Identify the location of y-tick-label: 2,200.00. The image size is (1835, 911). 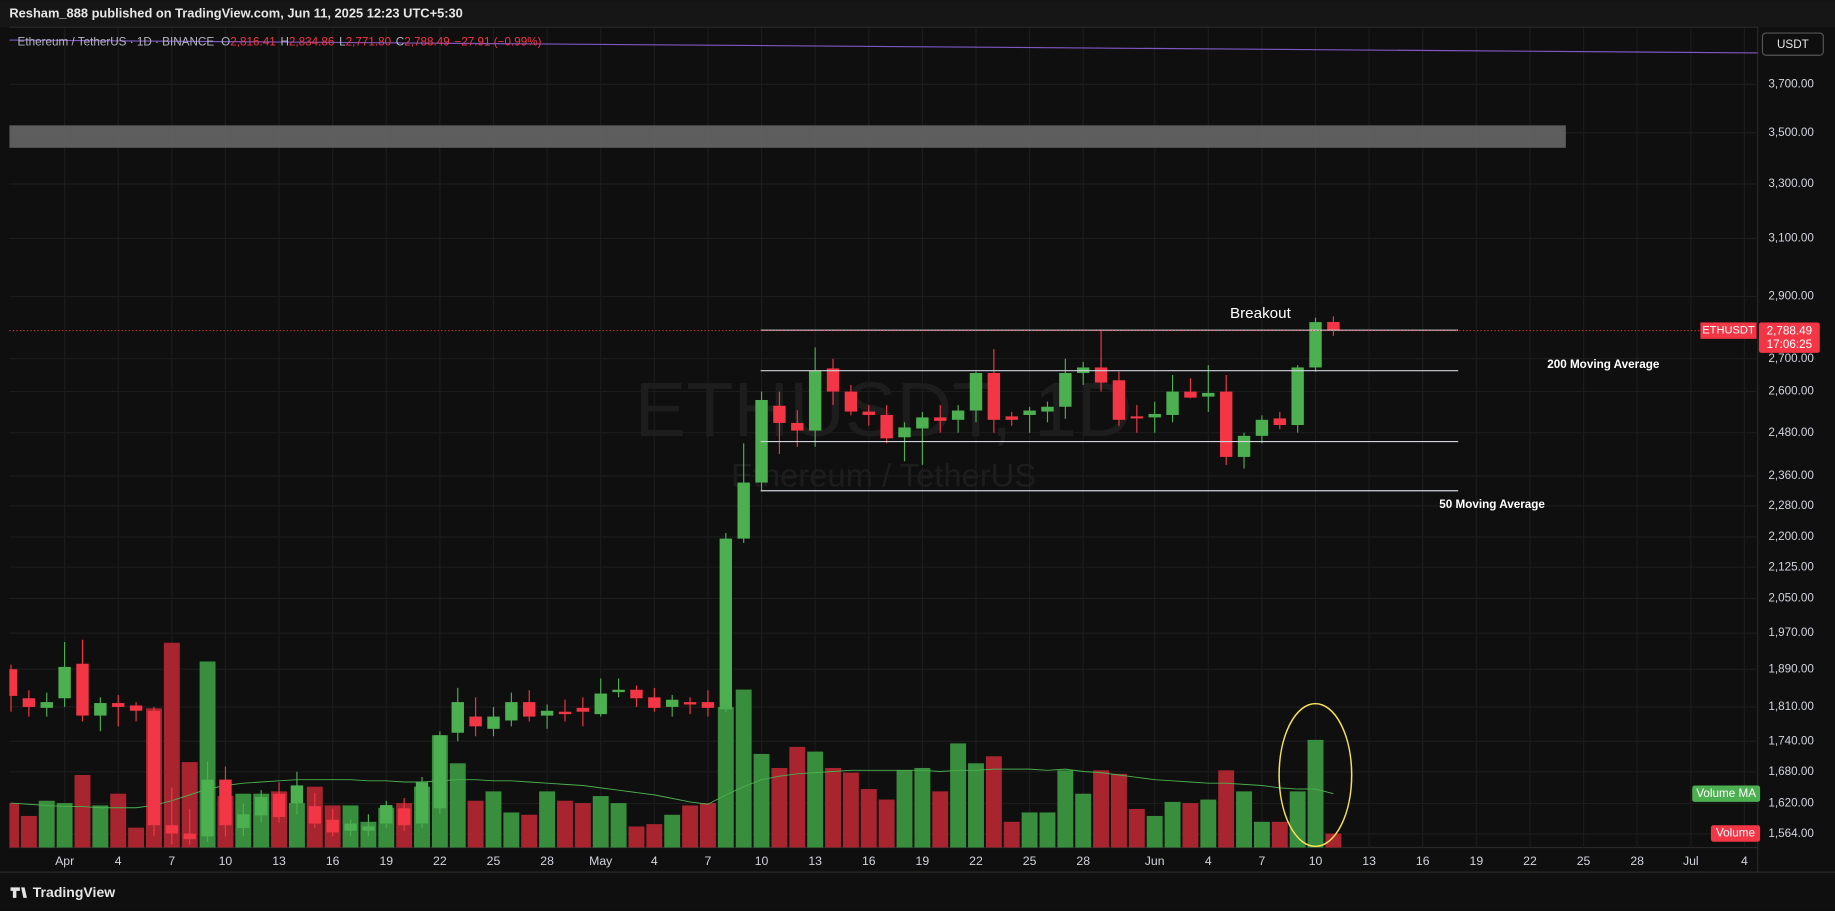
(1791, 536).